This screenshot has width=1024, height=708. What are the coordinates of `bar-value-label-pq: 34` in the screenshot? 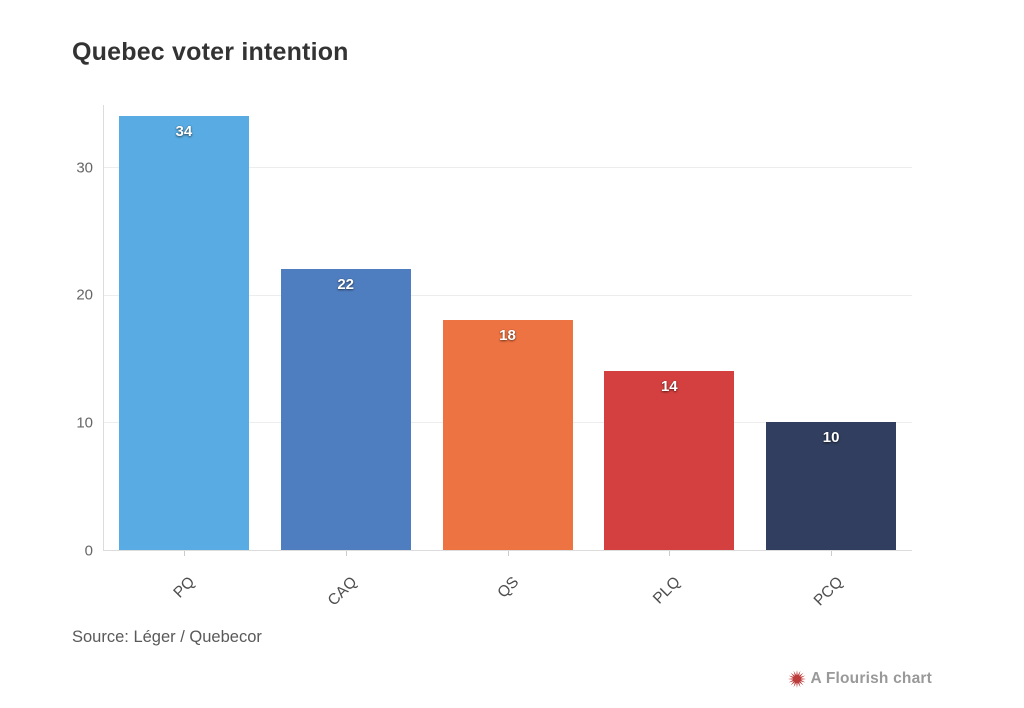 It's located at (184, 131).